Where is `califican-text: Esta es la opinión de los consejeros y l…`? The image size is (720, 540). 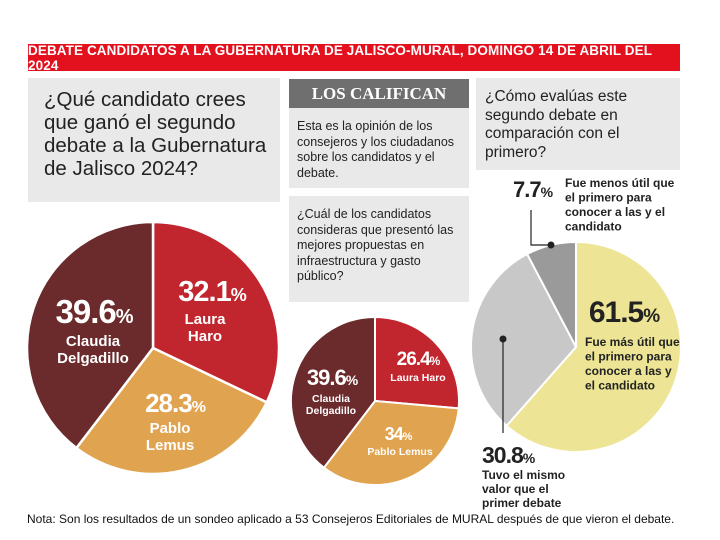
califican-text: Esta es la opinión de los consejeros y l… is located at coordinates (376, 149).